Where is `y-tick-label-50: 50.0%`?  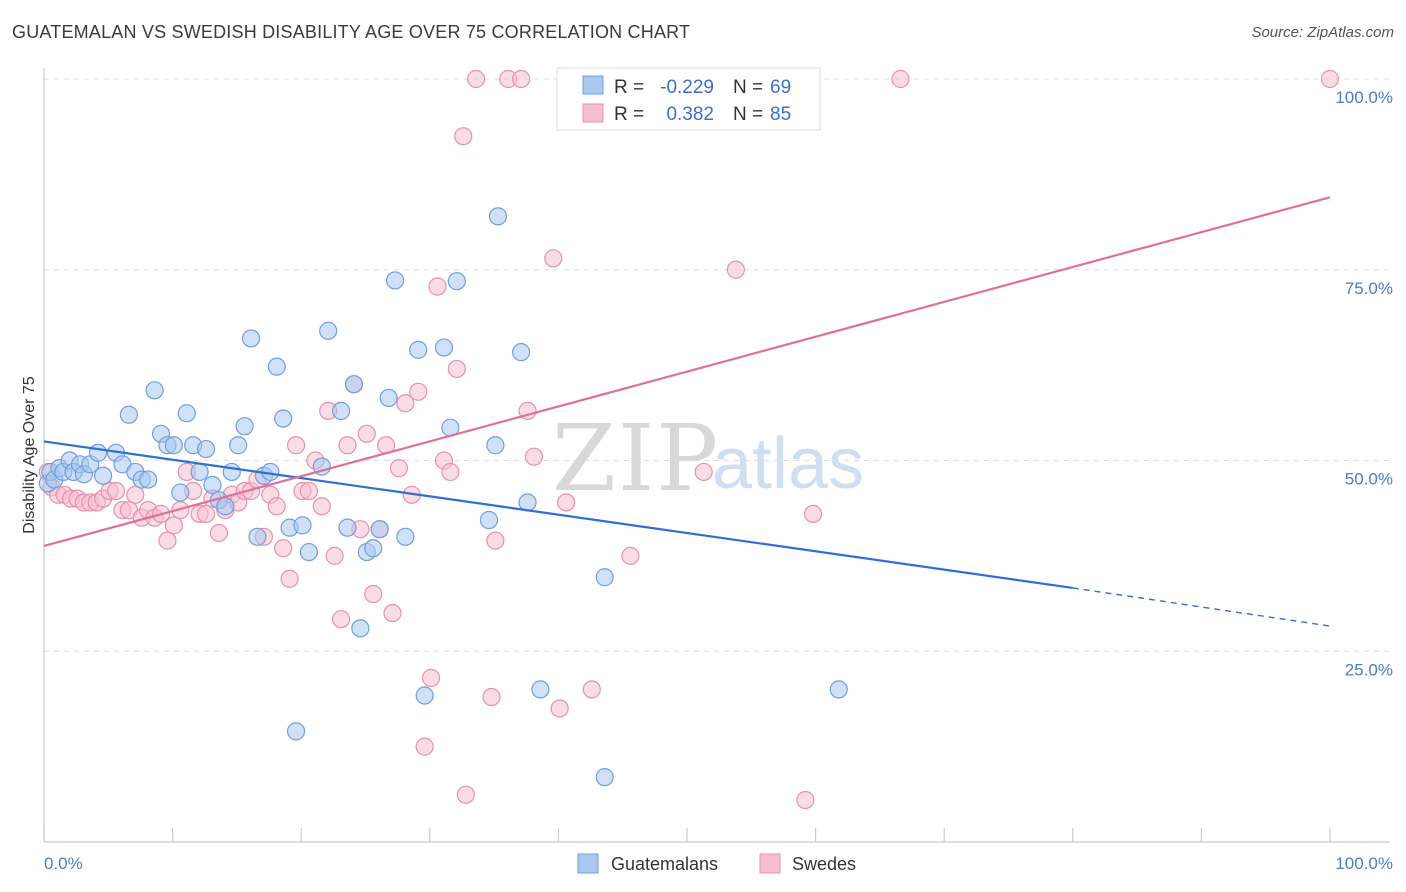 y-tick-label-50: 50.0% is located at coordinates (1369, 479).